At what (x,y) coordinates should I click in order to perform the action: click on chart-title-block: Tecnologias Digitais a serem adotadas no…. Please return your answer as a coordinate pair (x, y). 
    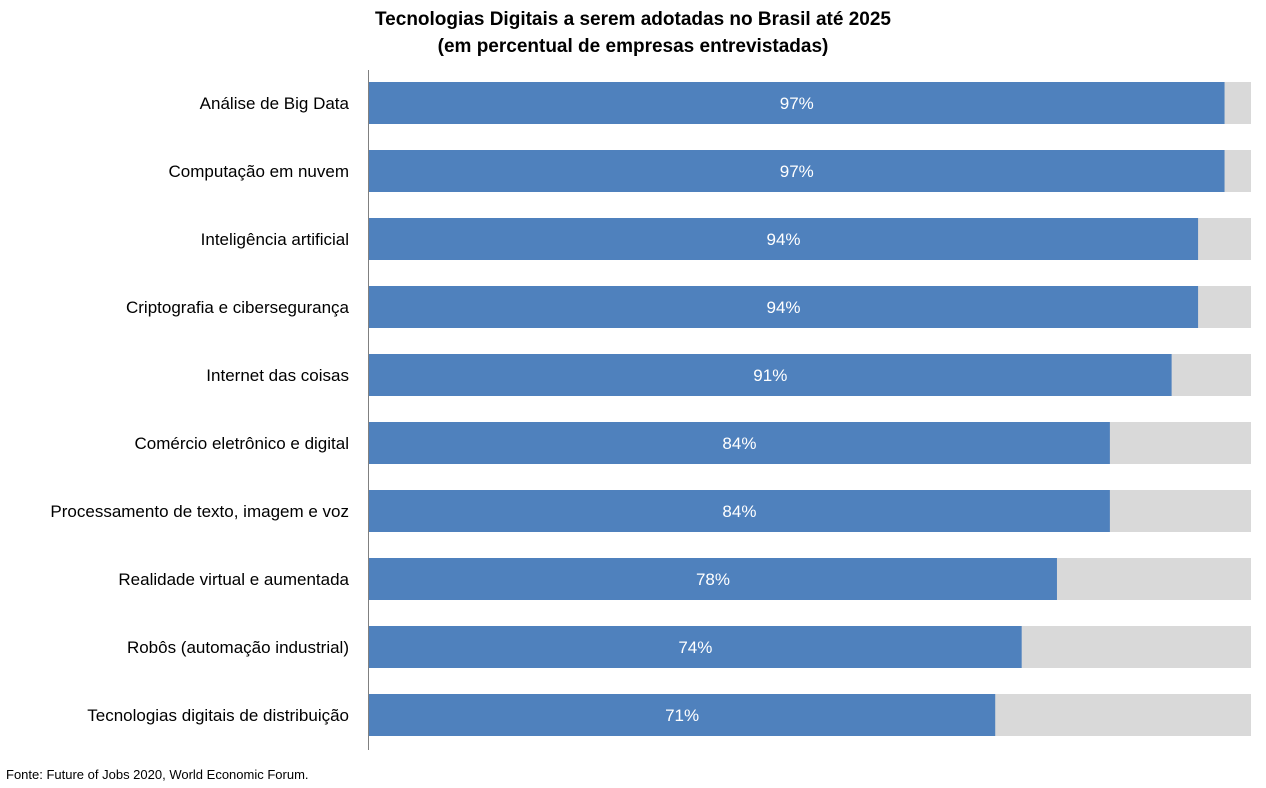
    Looking at the image, I should click on (633, 33).